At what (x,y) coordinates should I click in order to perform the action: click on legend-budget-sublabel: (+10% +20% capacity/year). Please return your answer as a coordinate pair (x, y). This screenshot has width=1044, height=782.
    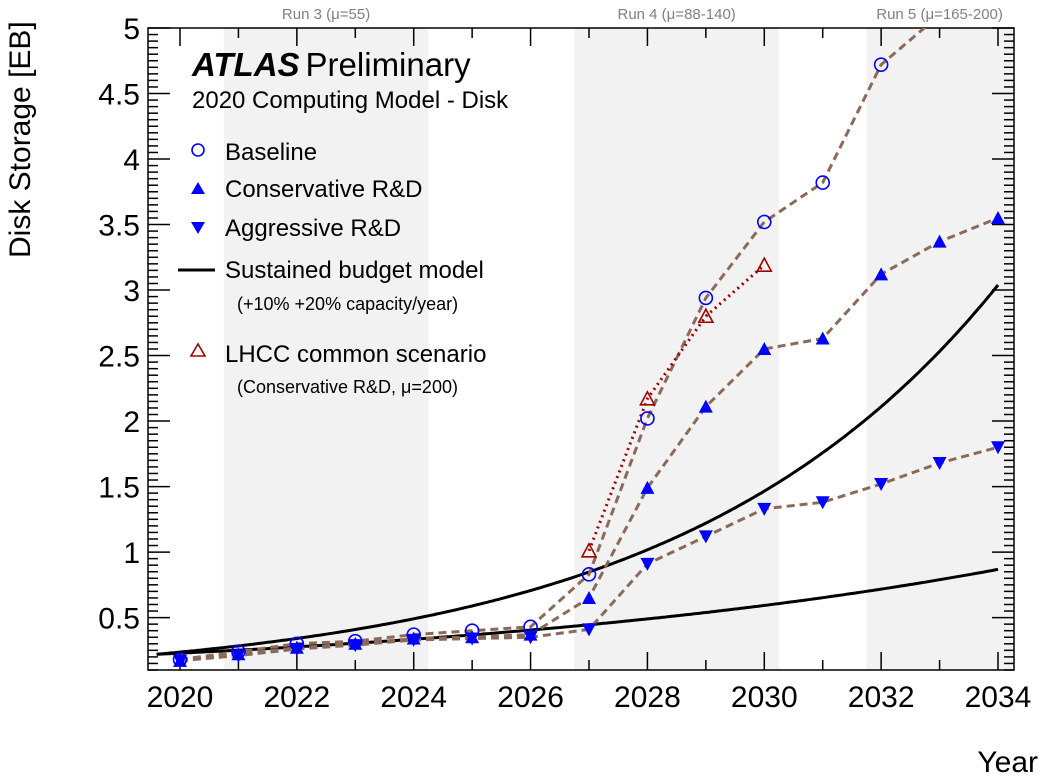
    Looking at the image, I should click on (347, 304).